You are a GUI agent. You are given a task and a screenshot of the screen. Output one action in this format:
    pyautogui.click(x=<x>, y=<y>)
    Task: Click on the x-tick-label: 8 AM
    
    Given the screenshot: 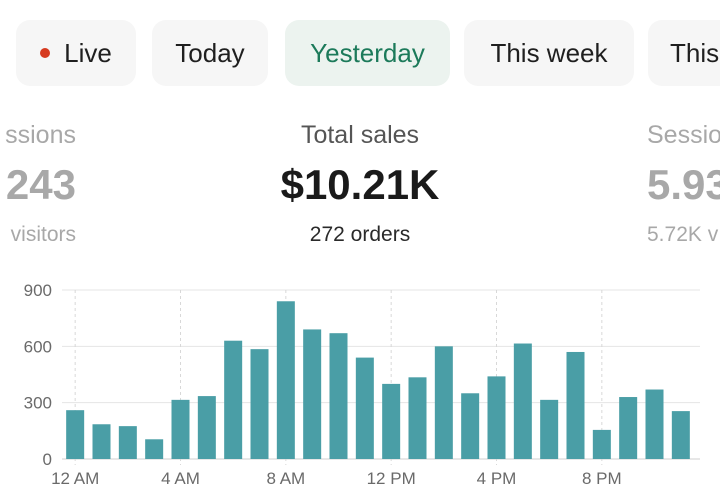 What is the action you would take?
    pyautogui.click(x=285, y=478)
    